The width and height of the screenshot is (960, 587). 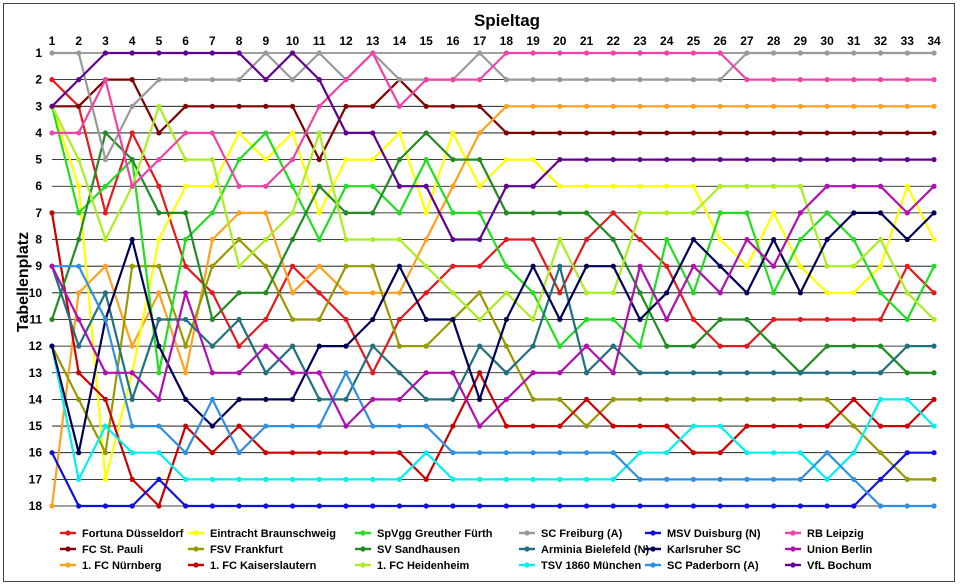 I want to click on legend-label-8: 1. FC Heidenheim, so click(x=423, y=566).